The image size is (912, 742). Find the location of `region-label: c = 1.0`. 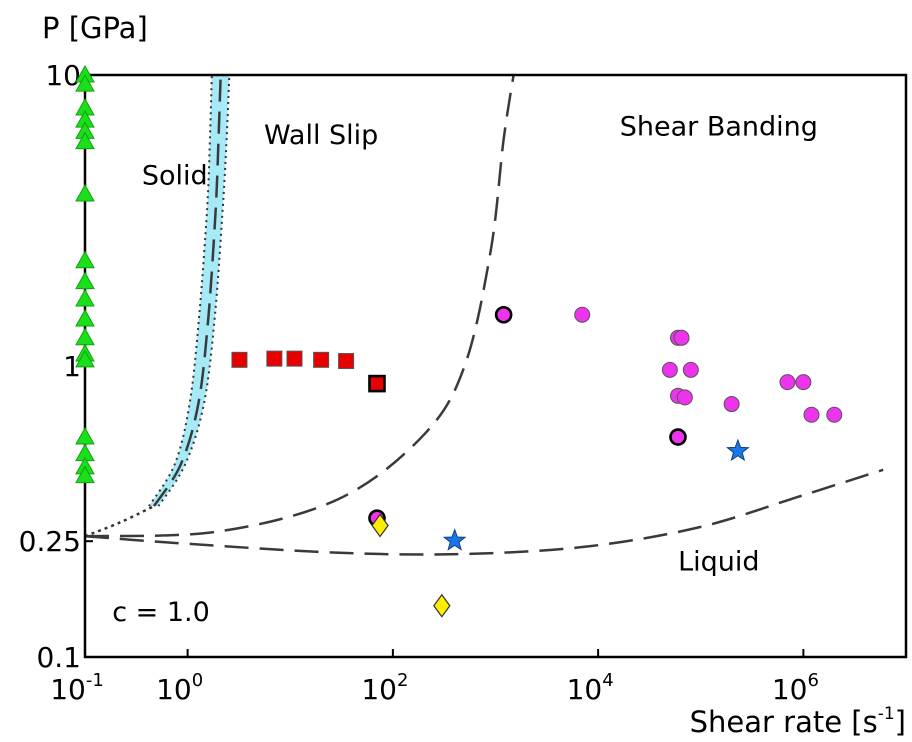

region-label: c = 1.0 is located at coordinates (161, 612).